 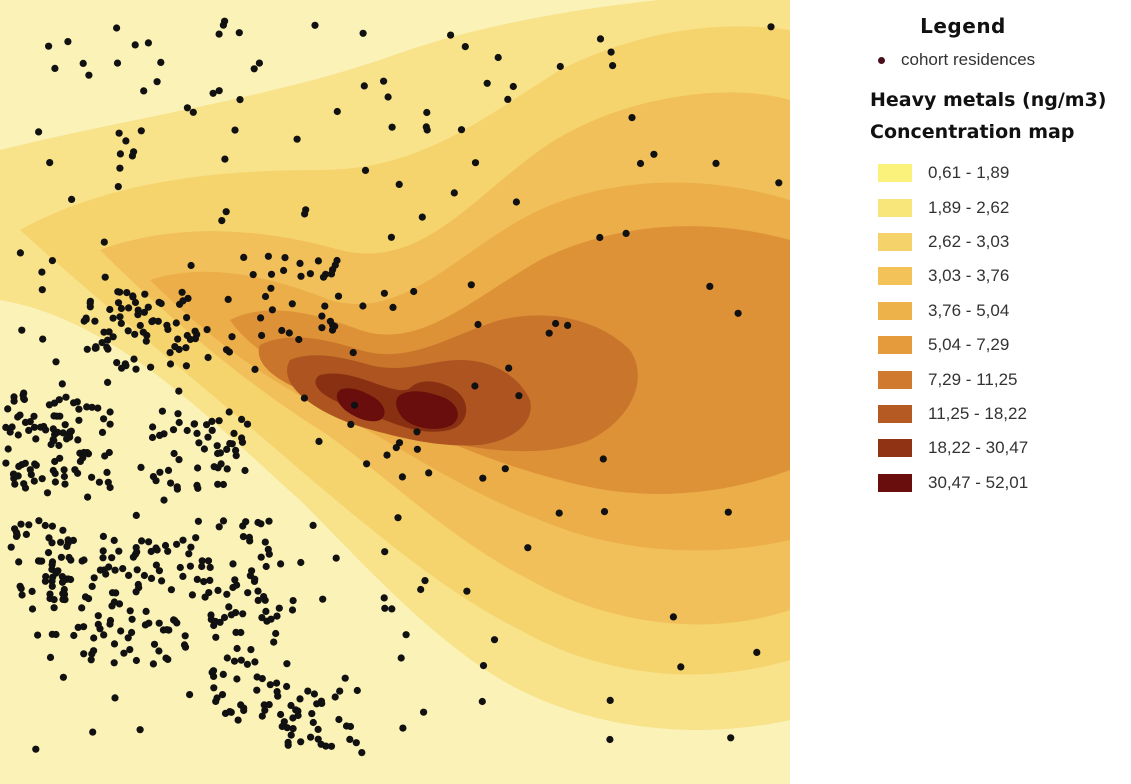 I want to click on legend-class-label-9: 18,22 - 30,47, so click(x=978, y=448).